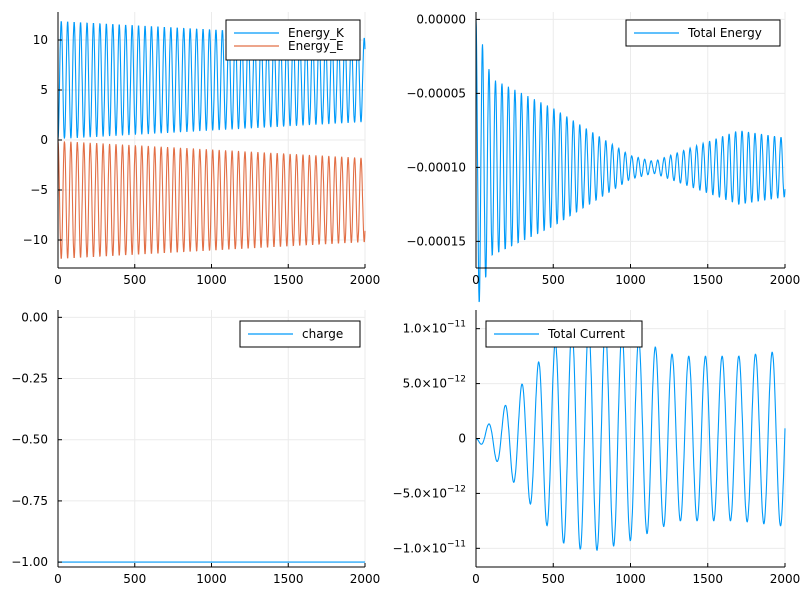 The width and height of the screenshot is (800, 600). What do you see at coordinates (34, 317) in the screenshot?
I see `y-tick-label: 0.00` at bounding box center [34, 317].